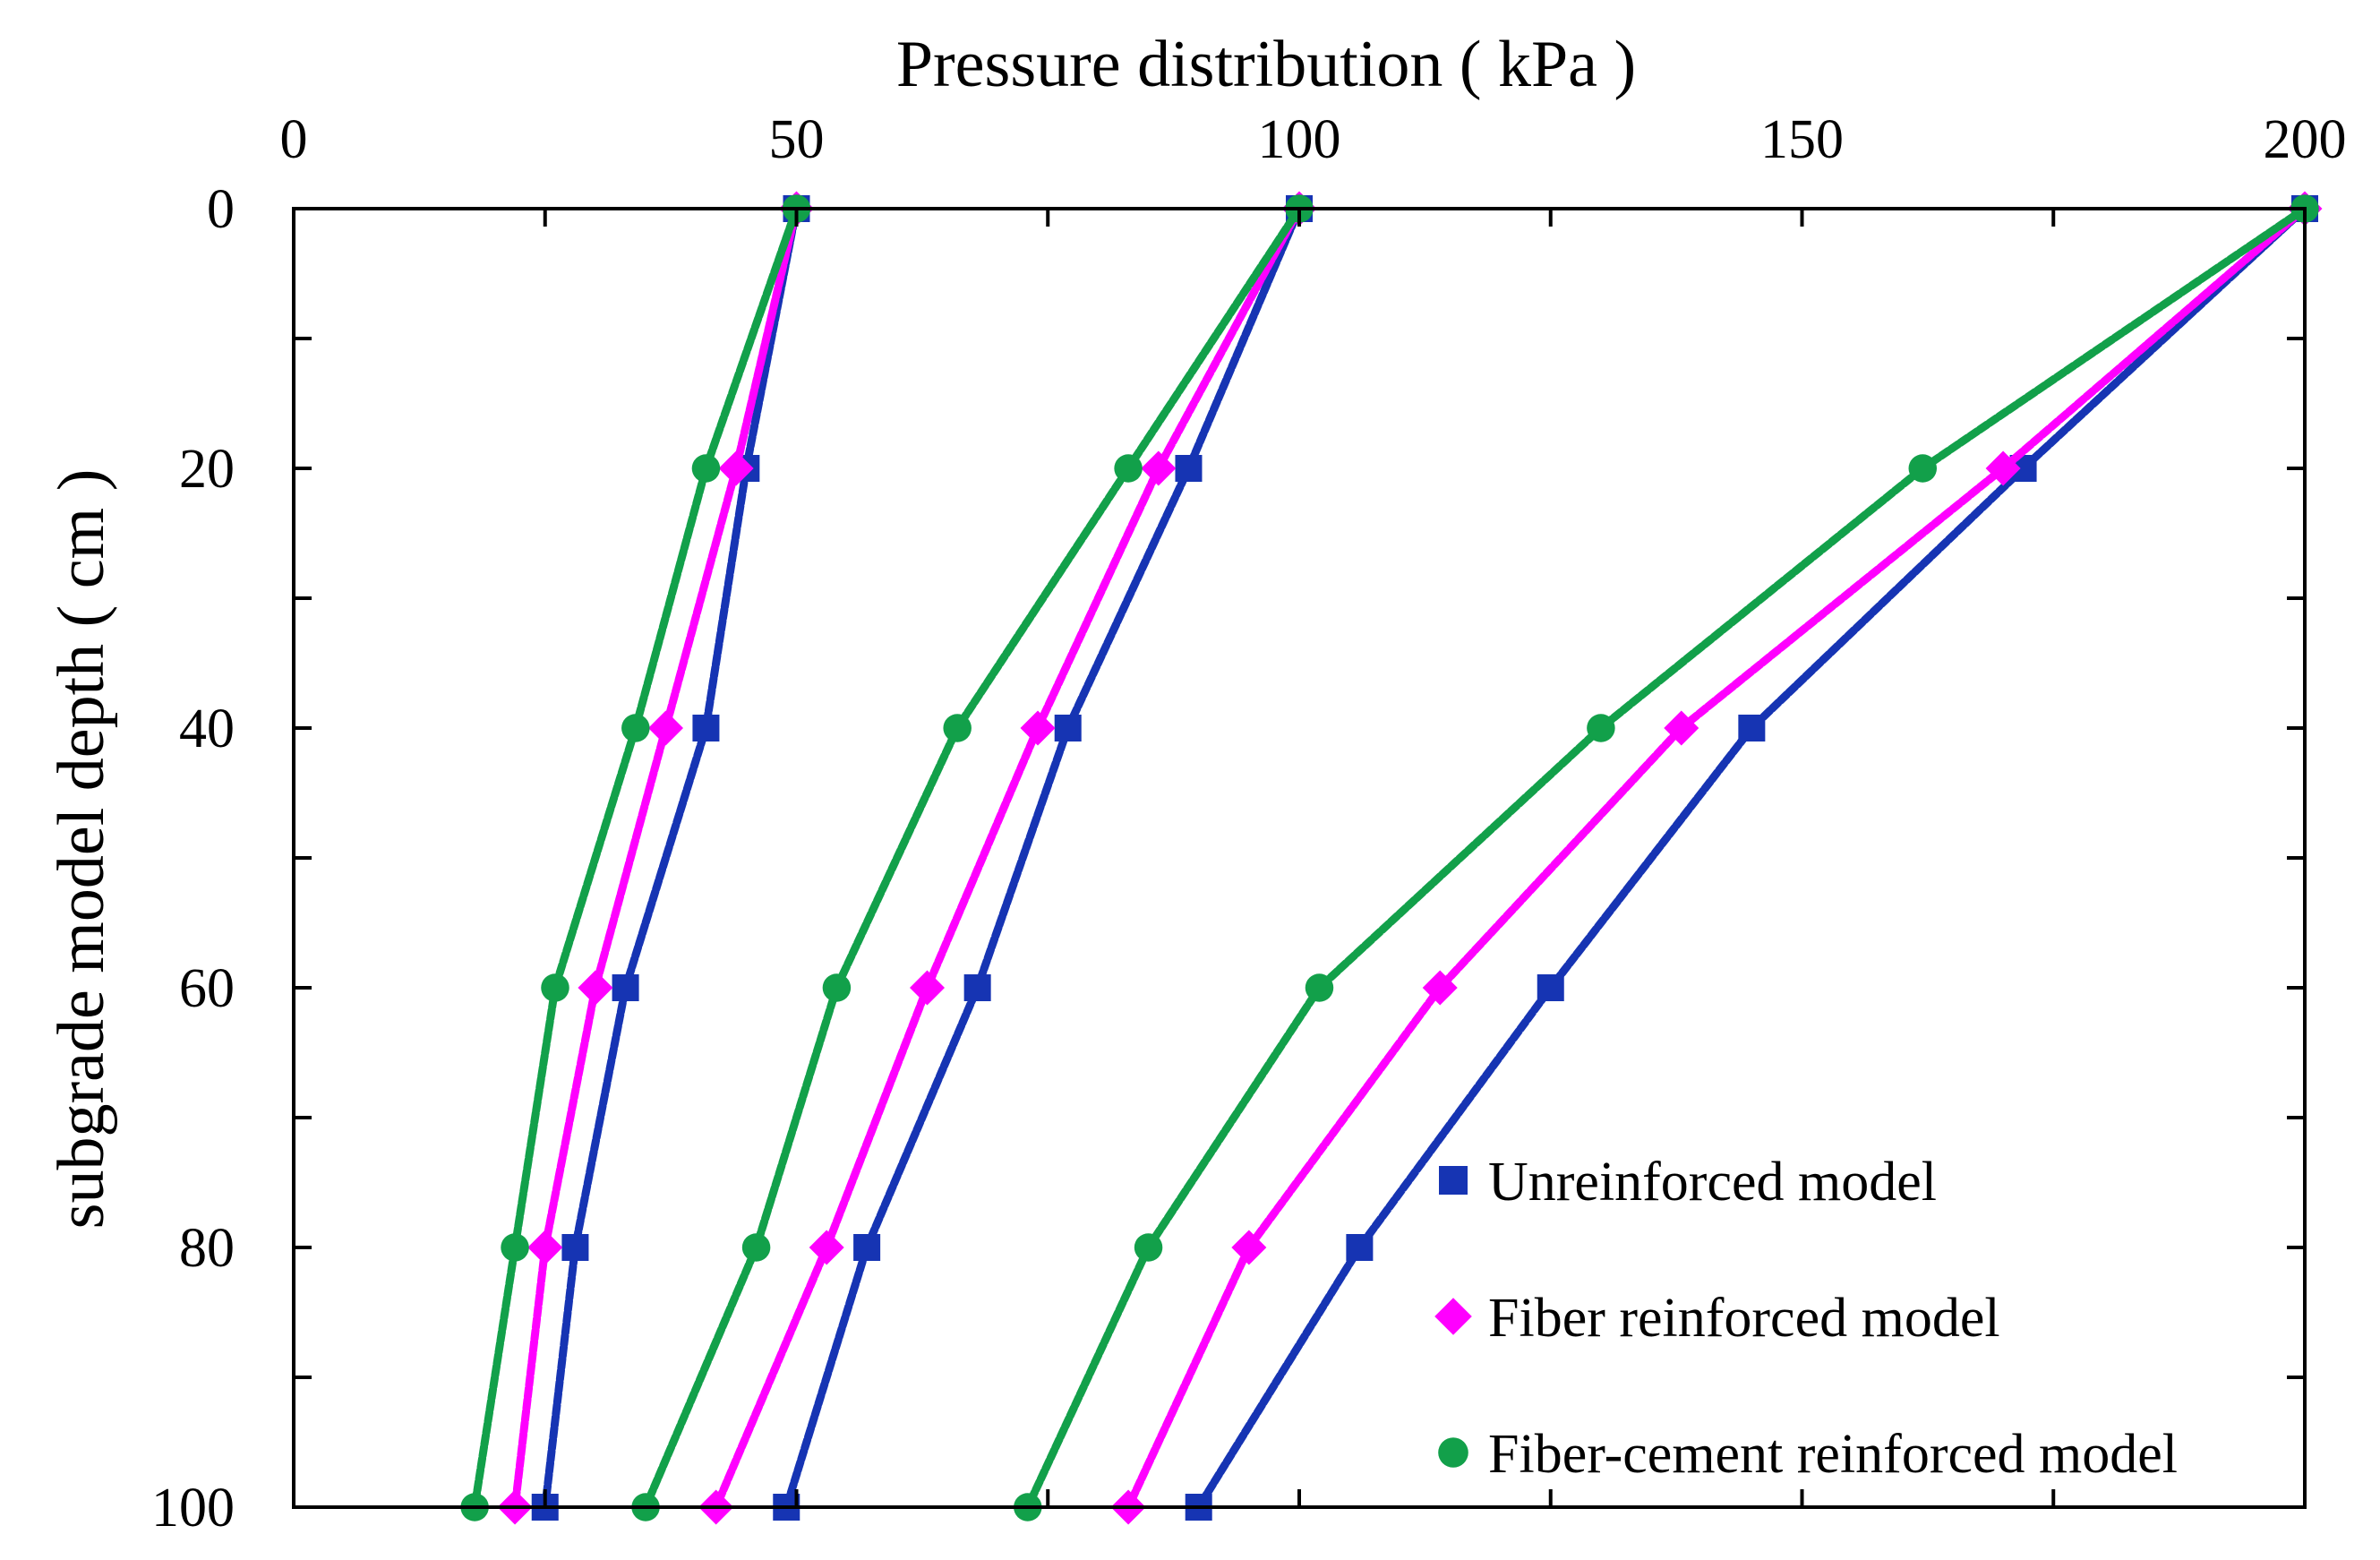  I want to click on y-tick-label: 20, so click(207, 469).